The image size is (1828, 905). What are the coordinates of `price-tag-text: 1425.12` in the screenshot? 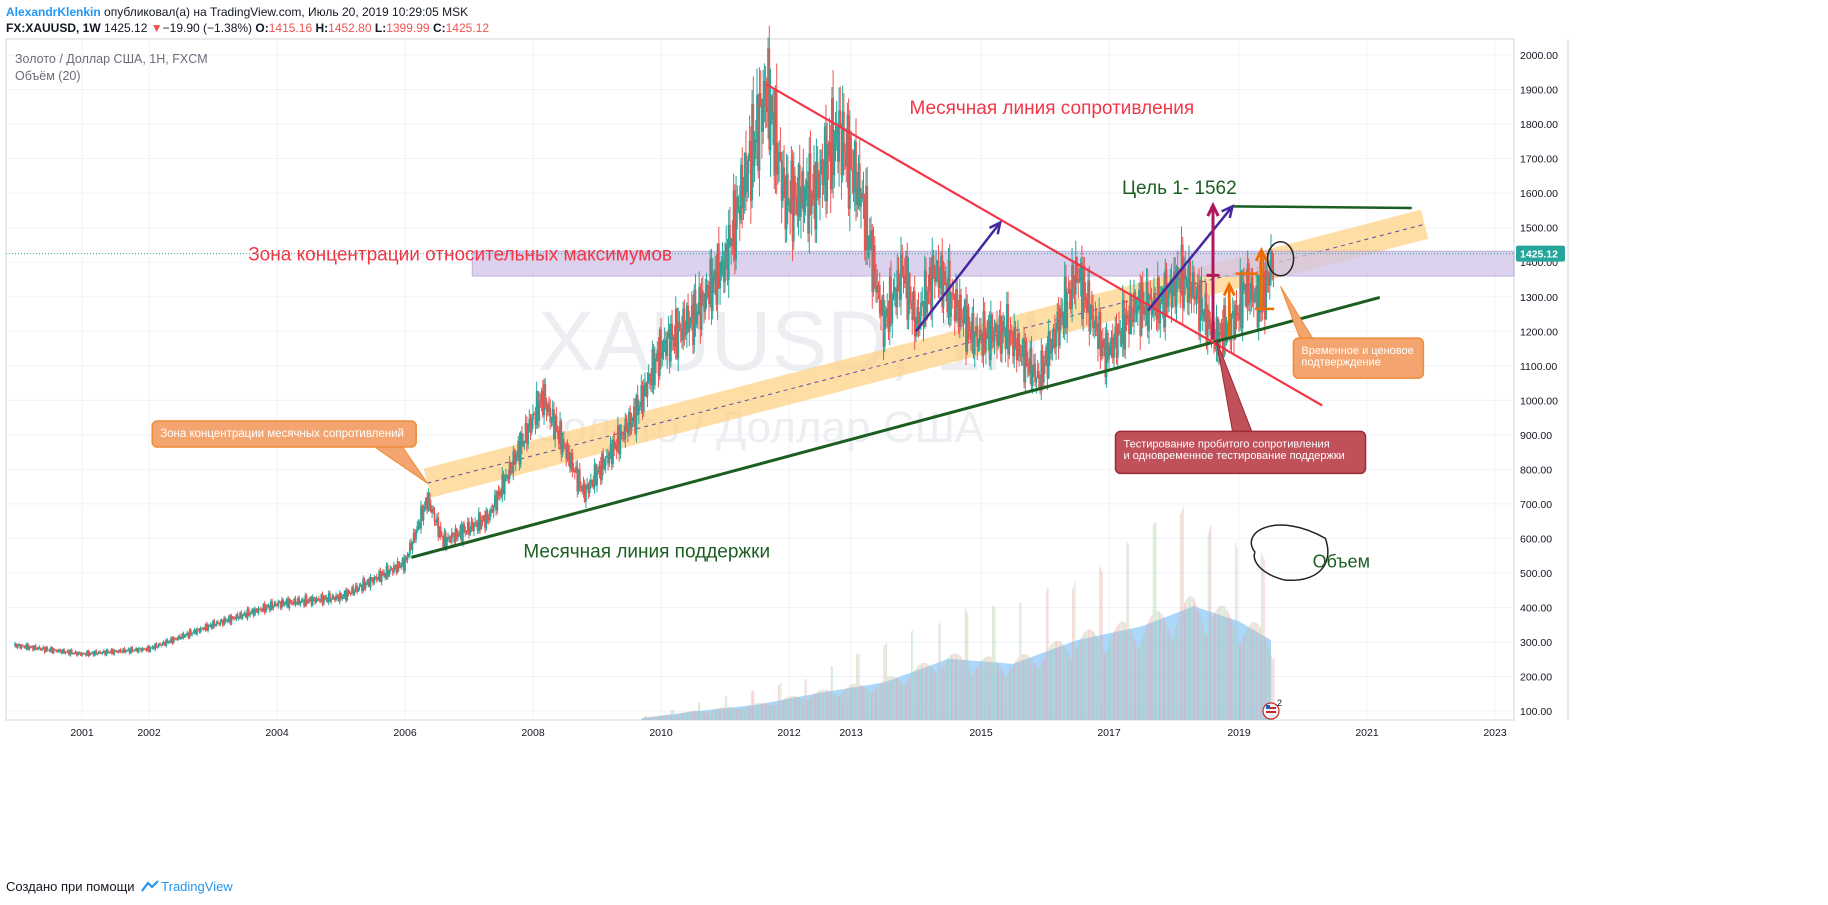 It's located at (1539, 255).